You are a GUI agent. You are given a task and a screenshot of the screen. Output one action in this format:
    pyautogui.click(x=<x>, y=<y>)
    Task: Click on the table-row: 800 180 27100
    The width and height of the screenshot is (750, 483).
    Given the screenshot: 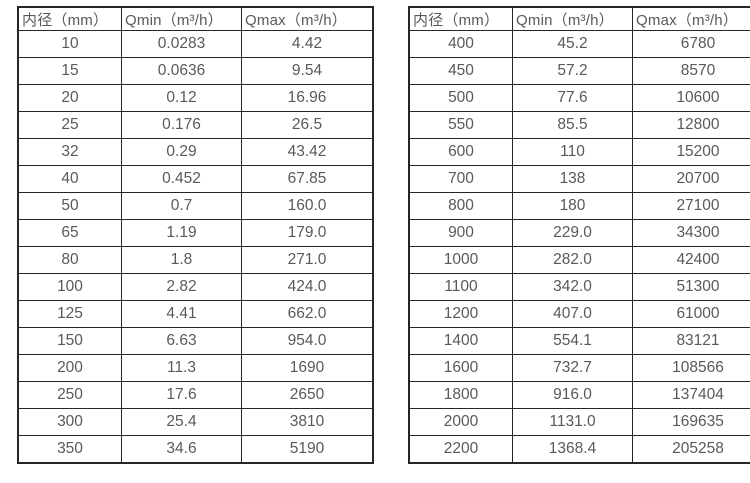 What is the action you would take?
    pyautogui.click(x=579, y=206)
    